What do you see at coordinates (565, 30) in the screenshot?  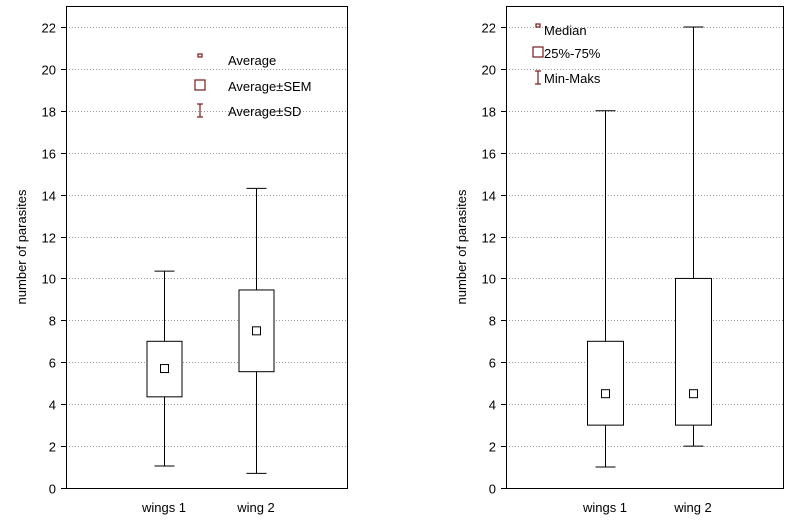 I see `legend-label: Median` at bounding box center [565, 30].